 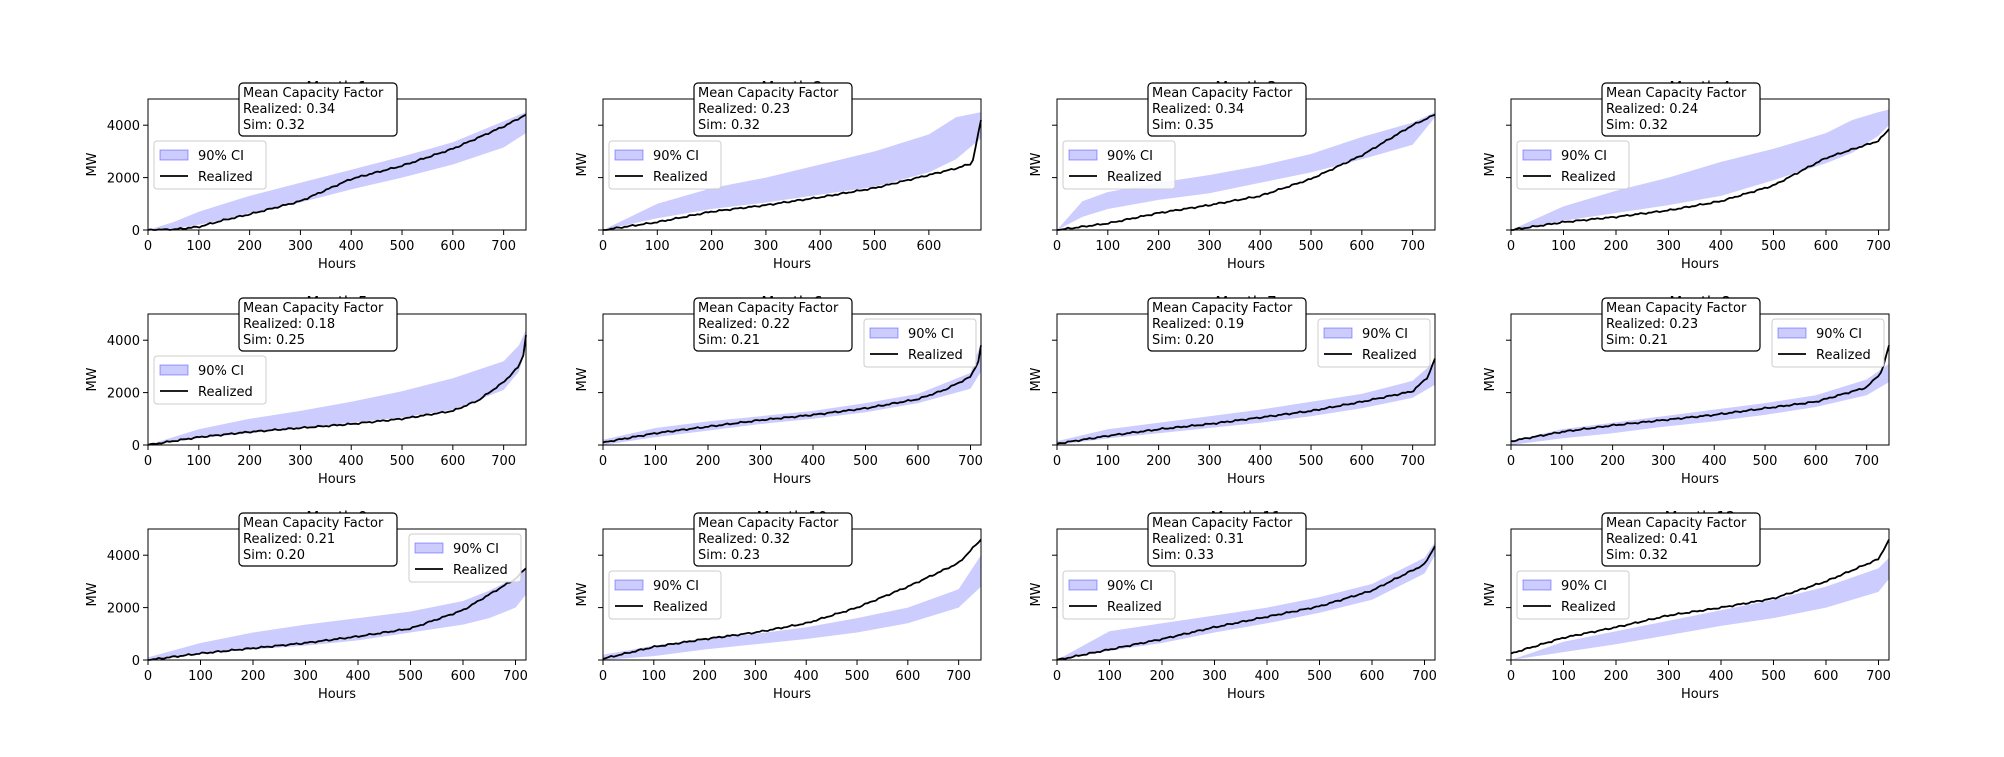 What do you see at coordinates (123, 126) in the screenshot?
I see `y-tick-label: 4000` at bounding box center [123, 126].